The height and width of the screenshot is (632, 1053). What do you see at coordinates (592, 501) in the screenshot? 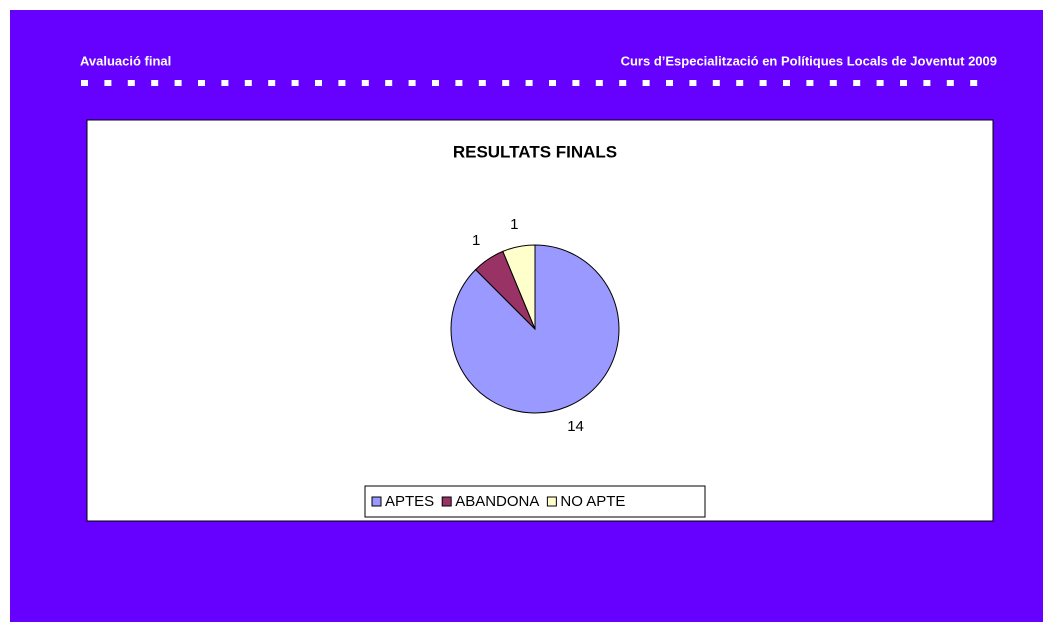
I see `legend-label: NO APTE` at bounding box center [592, 501].